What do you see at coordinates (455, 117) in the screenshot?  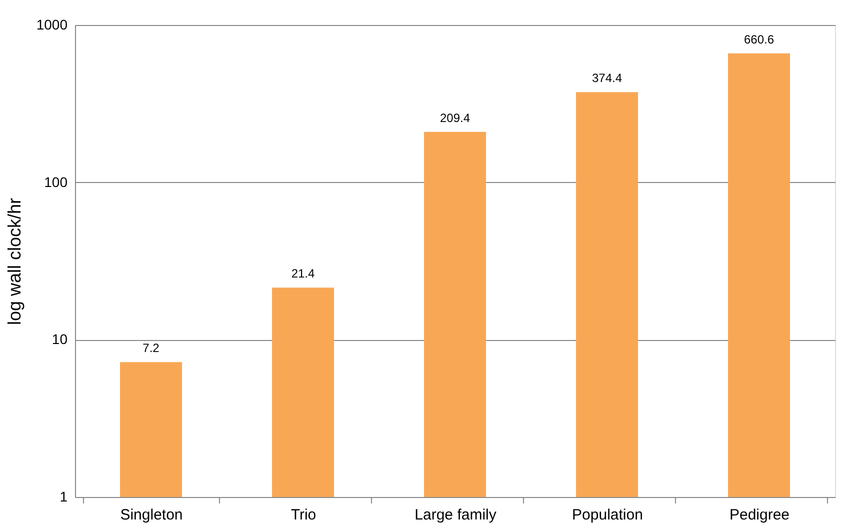 I see `data-label: 209.4` at bounding box center [455, 117].